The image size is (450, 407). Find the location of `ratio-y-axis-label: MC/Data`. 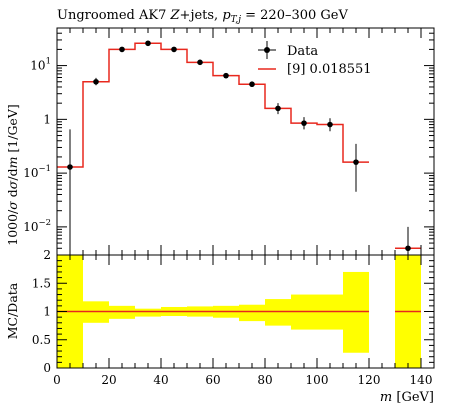

ratio-y-axis-label: MC/Data is located at coordinates (12, 310).